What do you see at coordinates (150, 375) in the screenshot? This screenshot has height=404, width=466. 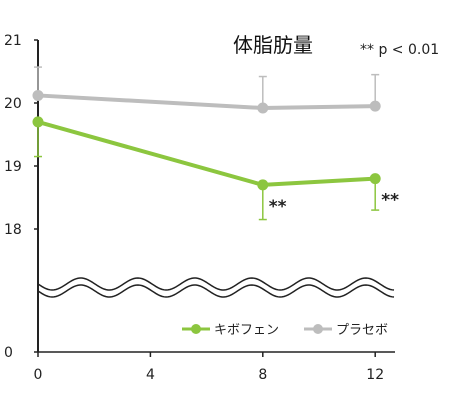 I see `x-tick-label: 4` at bounding box center [150, 375].